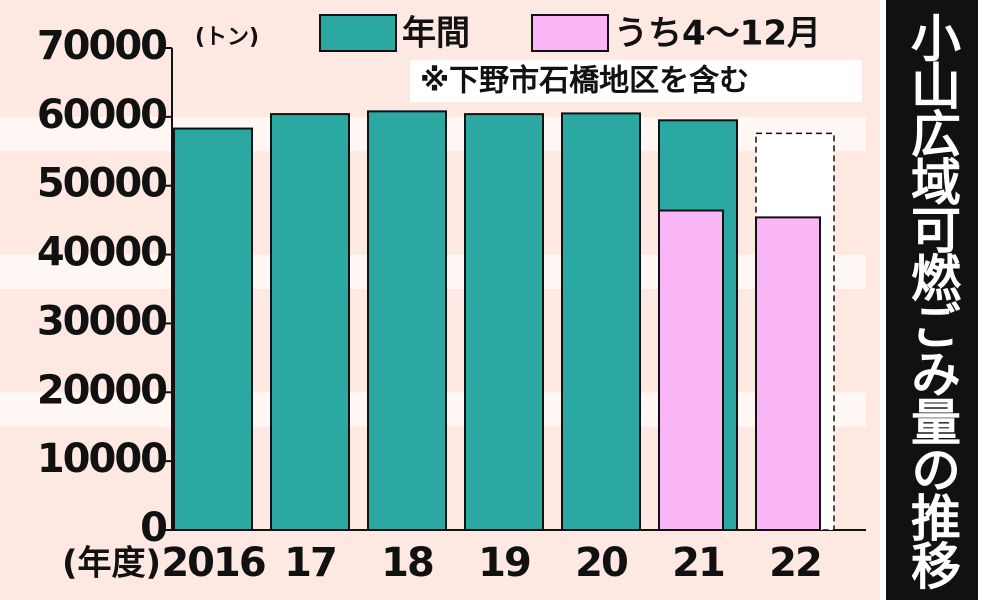 Image resolution: width=984 pixels, height=600 pixels. Describe the element at coordinates (101, 321) in the screenshot. I see `y-tick-label: 30000` at that location.